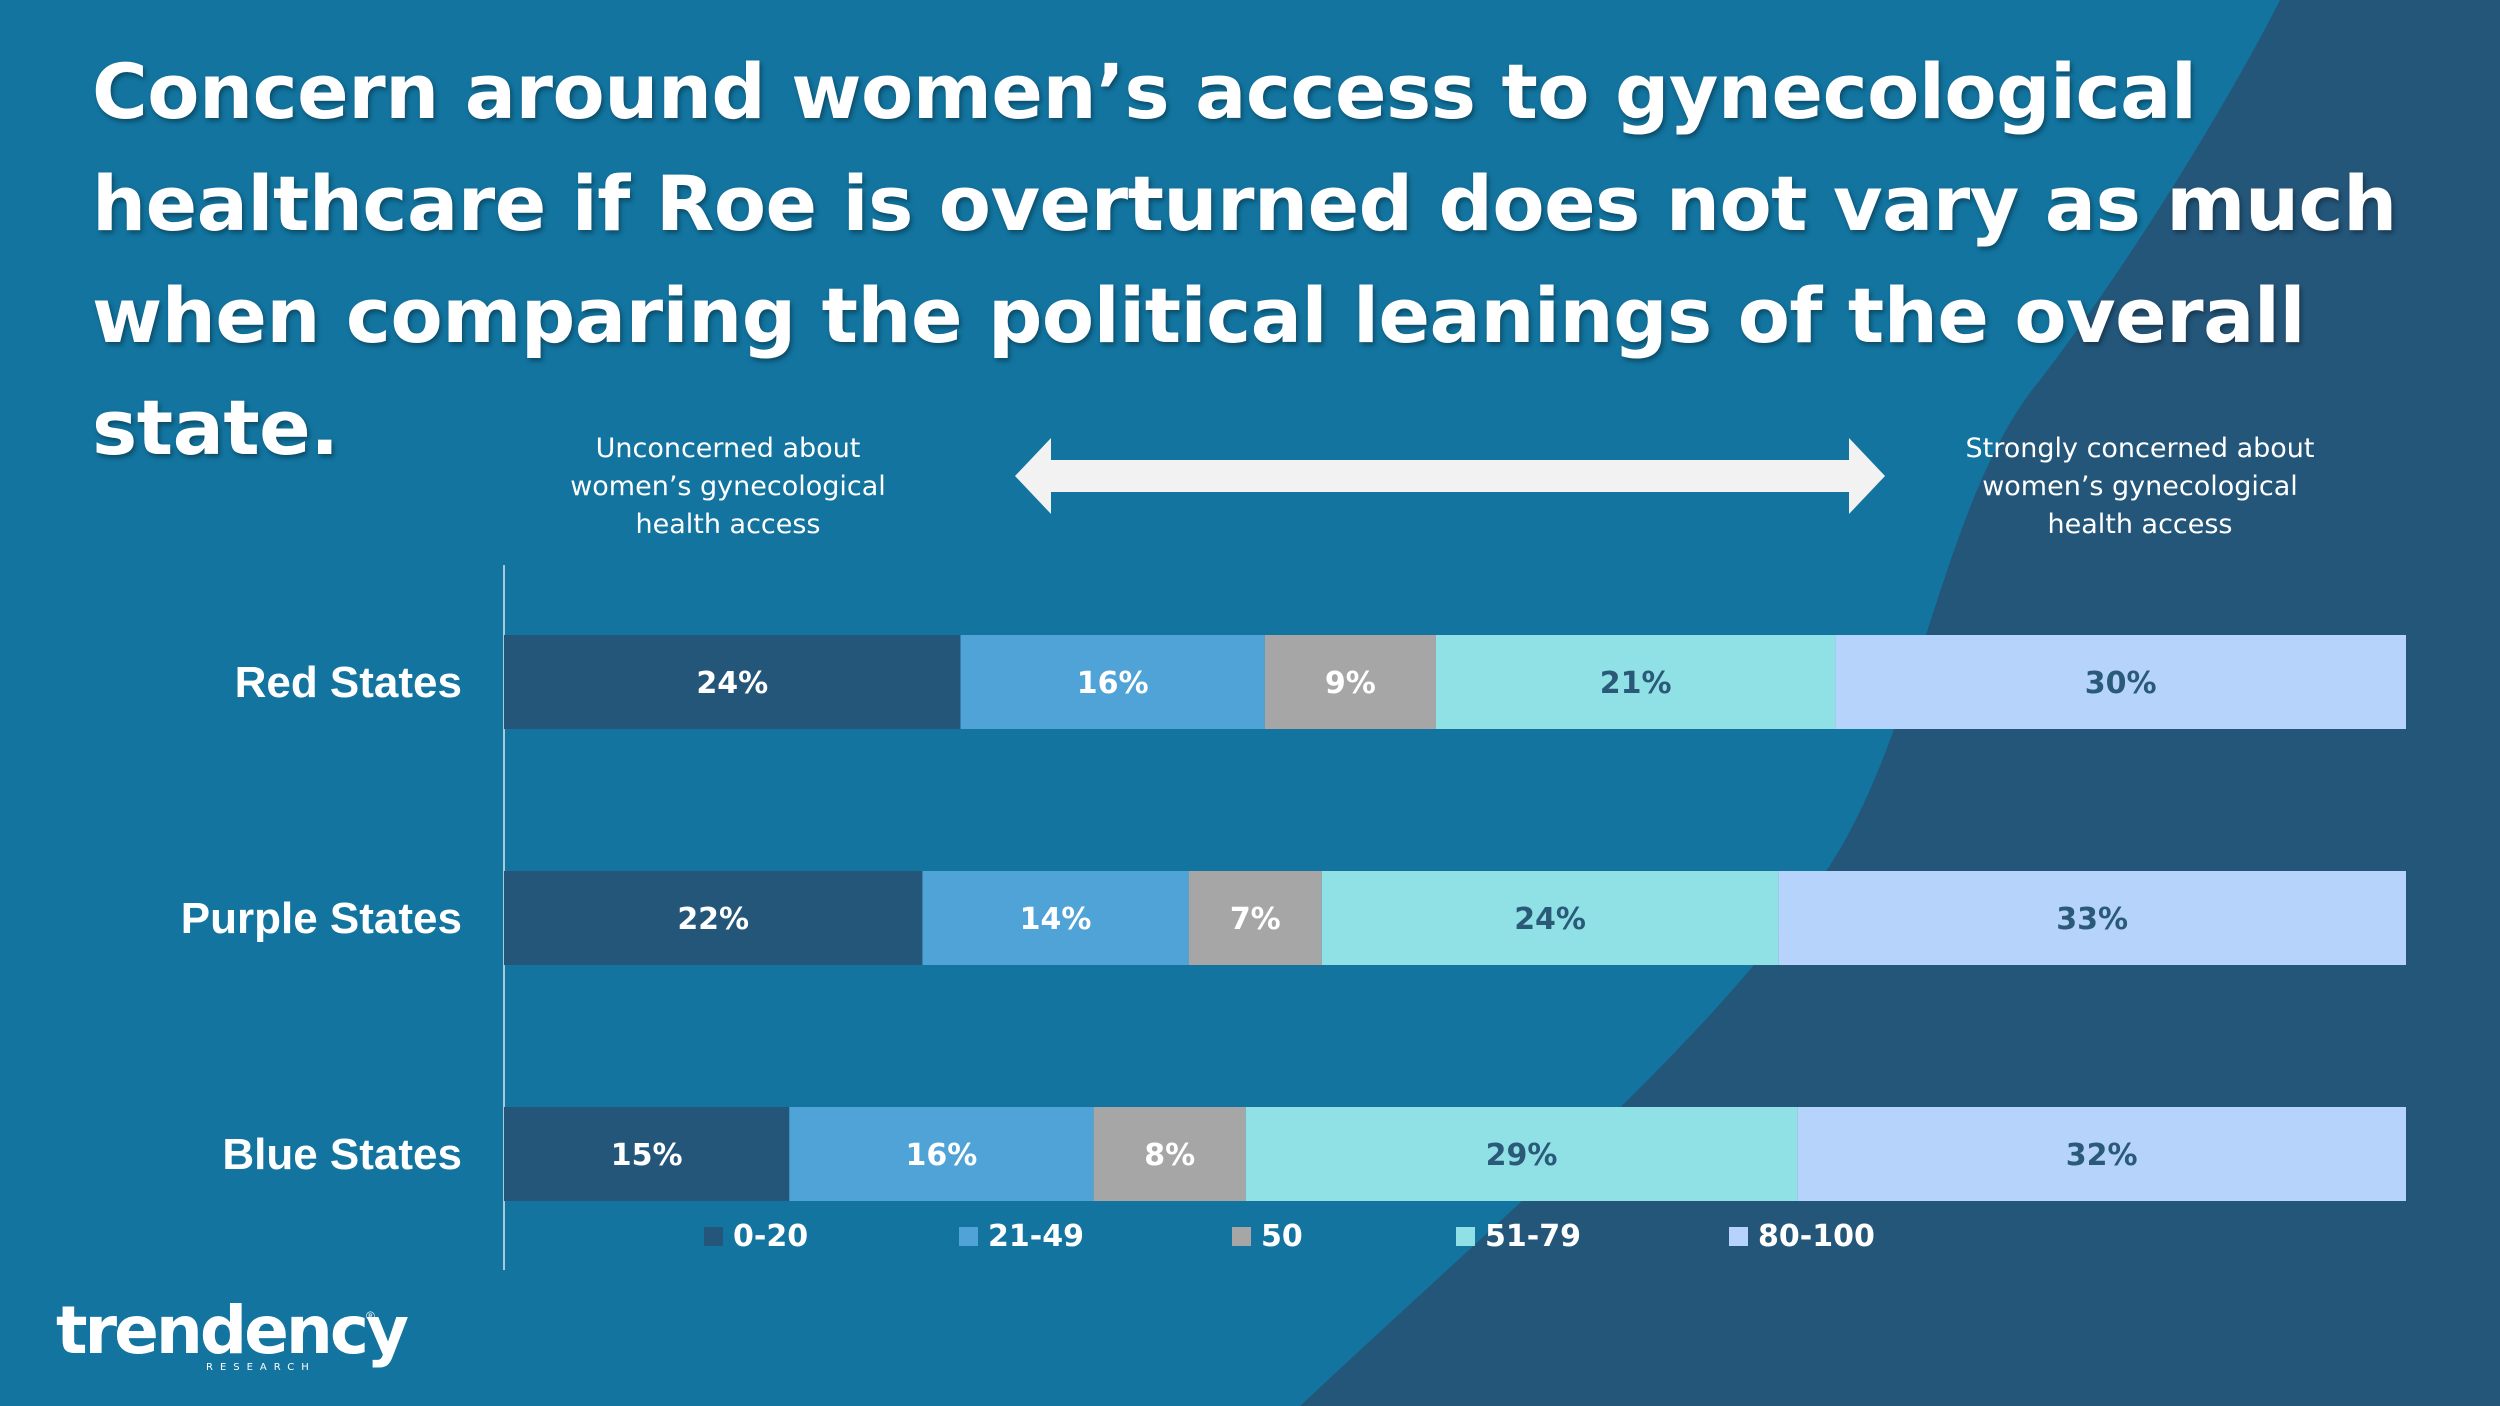  I want to click on logo-trademark: ®, so click(370, 1316).